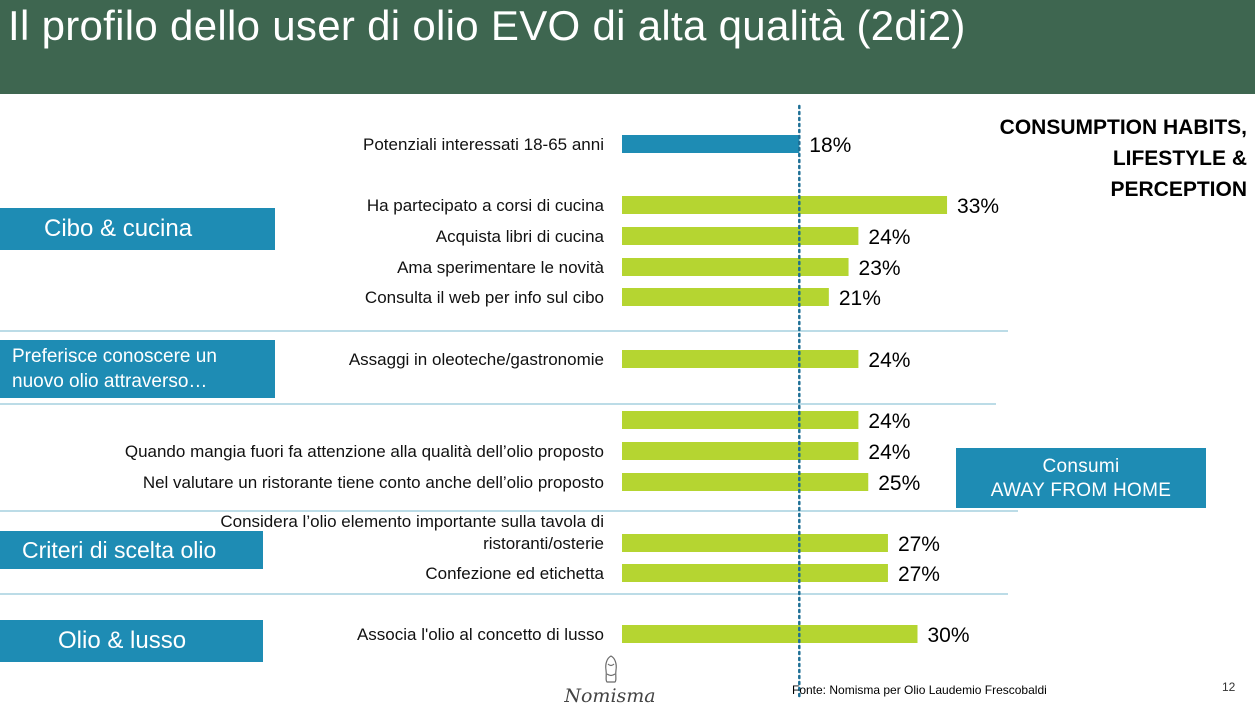  Describe the element at coordinates (1081, 490) in the screenshot. I see `away-box-line: AWAY FROM HOME` at that location.